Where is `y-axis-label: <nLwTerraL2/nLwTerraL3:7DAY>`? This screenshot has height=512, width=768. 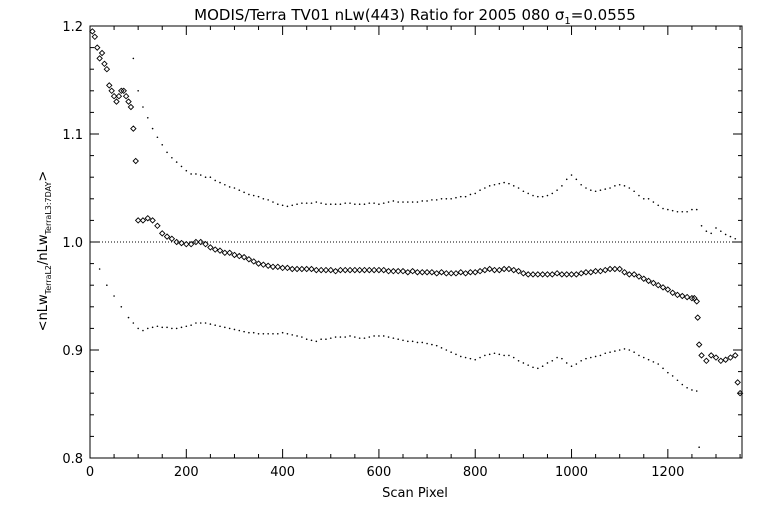
y-axis-label: <nLwTerraL2/nLwTerraL3:7DAY> is located at coordinates (44, 251).